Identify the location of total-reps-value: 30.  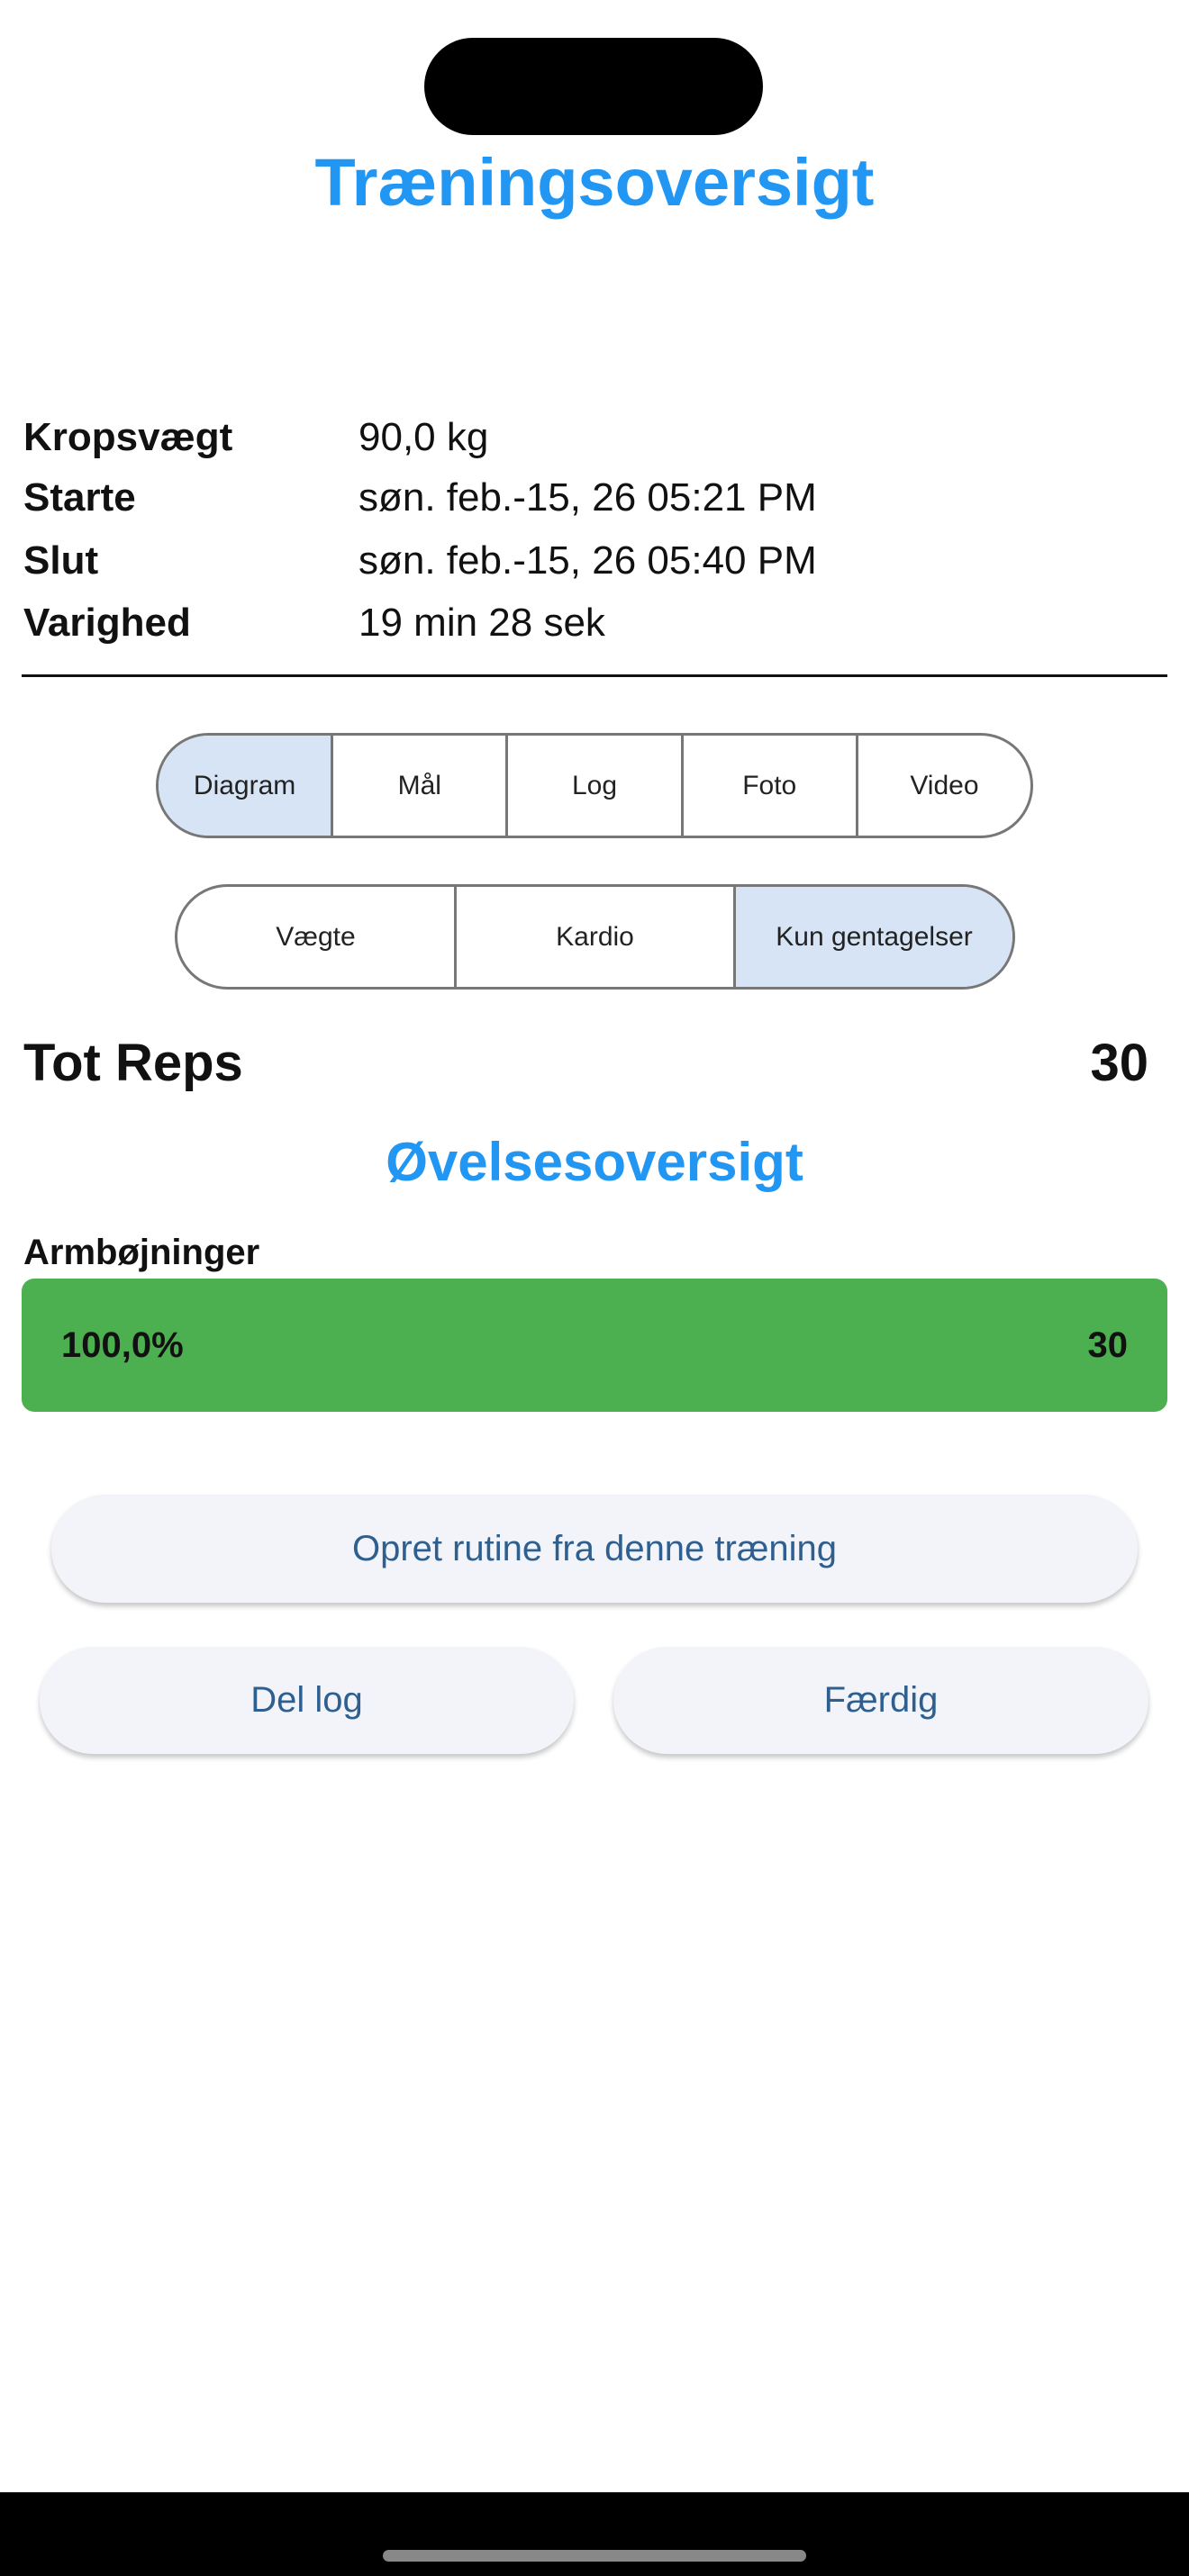
(1119, 1063).